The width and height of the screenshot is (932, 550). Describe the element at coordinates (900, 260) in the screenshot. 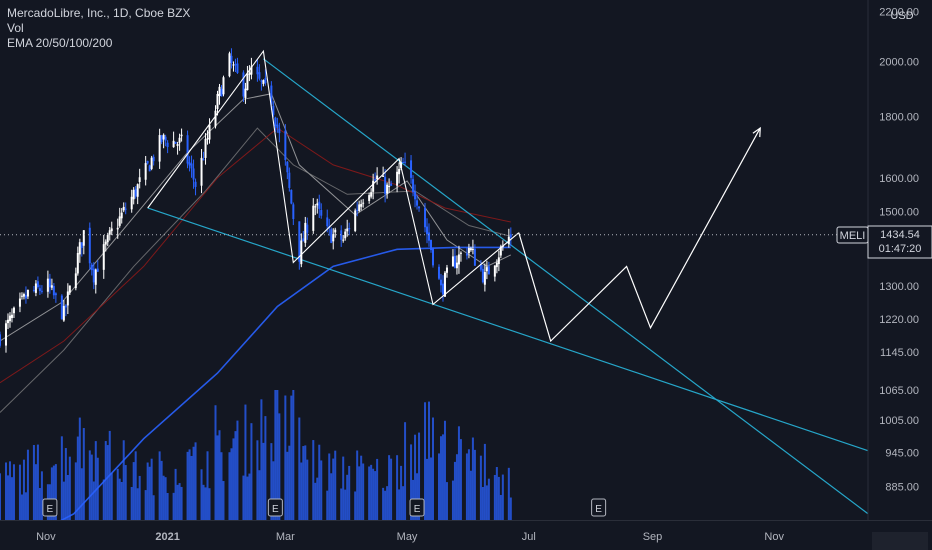

I see `price-axis-panel` at that location.